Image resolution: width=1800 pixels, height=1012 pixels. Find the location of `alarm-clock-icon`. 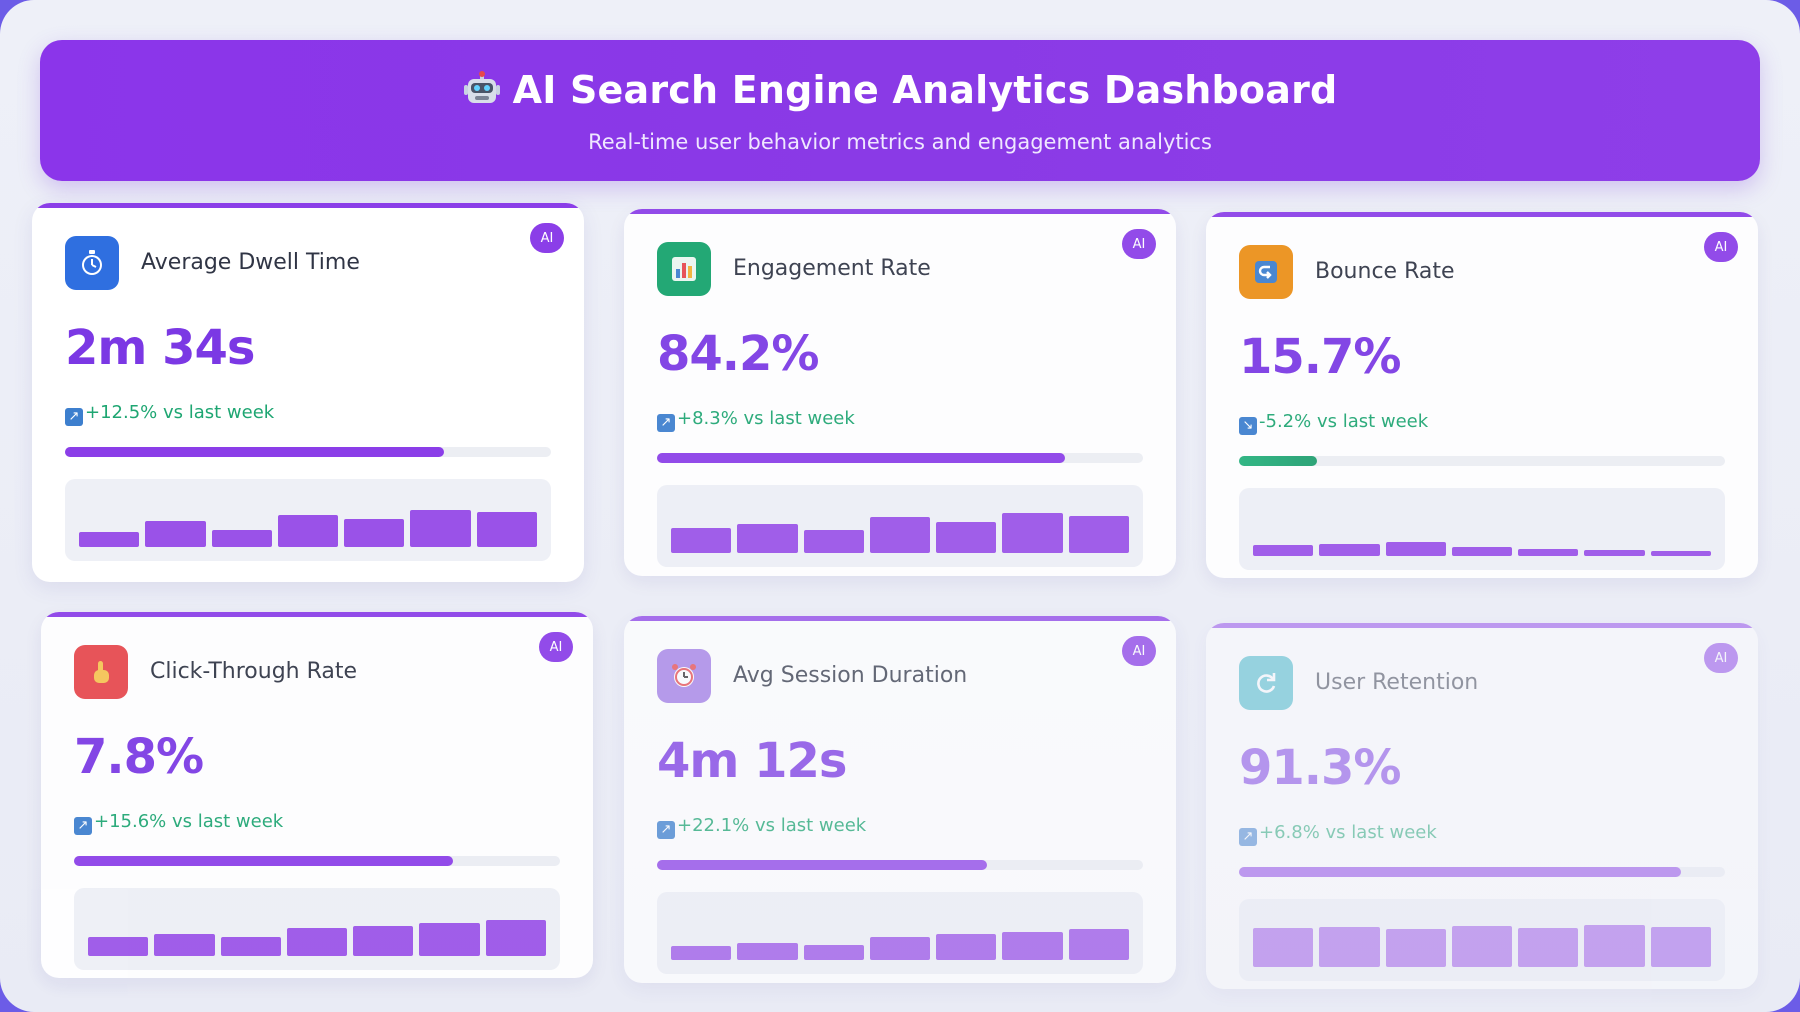

alarm-clock-icon is located at coordinates (684, 676).